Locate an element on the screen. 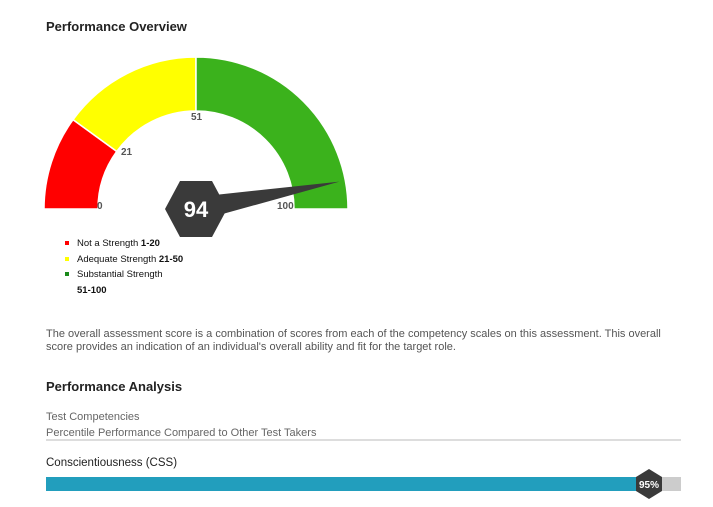 This screenshot has height=507, width=713. gauge-tick-100: 100 is located at coordinates (285, 206).